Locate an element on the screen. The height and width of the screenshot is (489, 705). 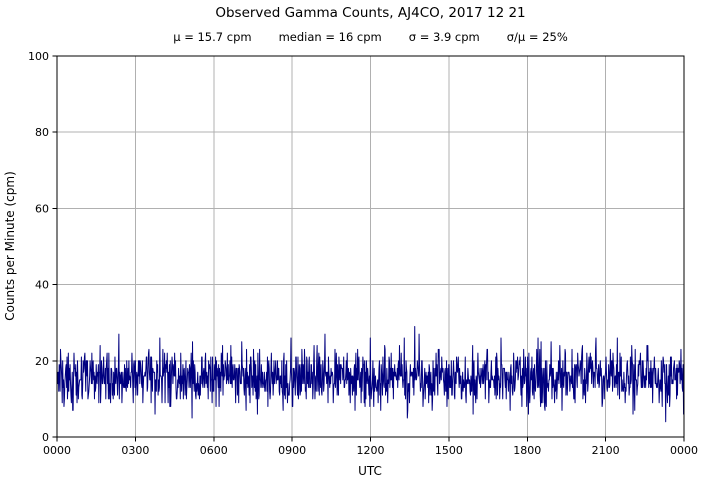
x-tick-label: 0300 is located at coordinates (135, 450).